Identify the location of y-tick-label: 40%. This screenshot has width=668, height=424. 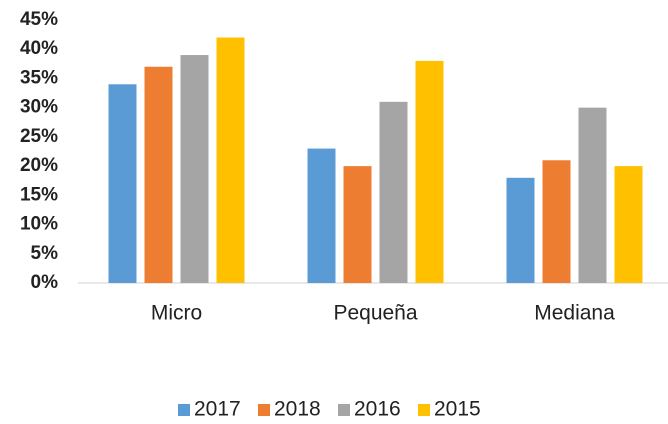
(39, 48).